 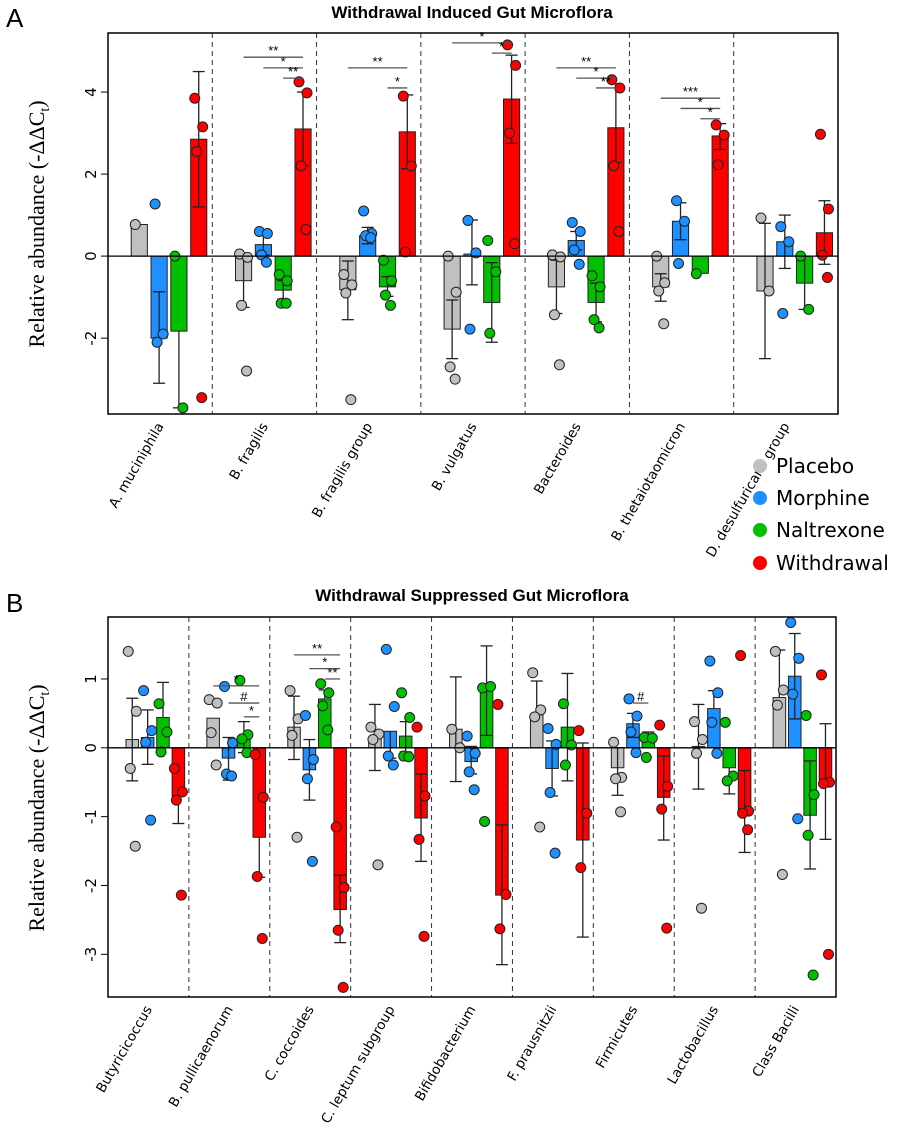 I want to click on legend-marker-withdrawal, so click(x=760, y=563).